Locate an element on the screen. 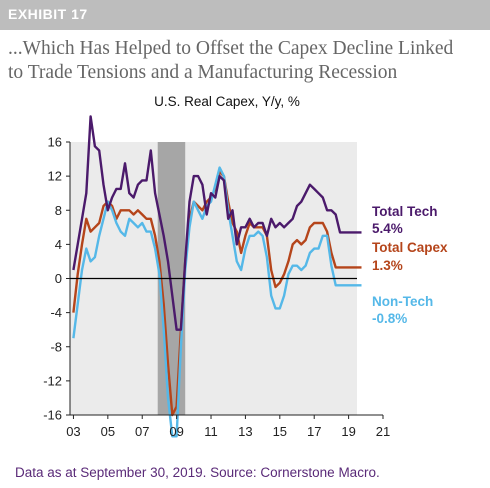  y-tick-label: 16 is located at coordinates (55, 142).